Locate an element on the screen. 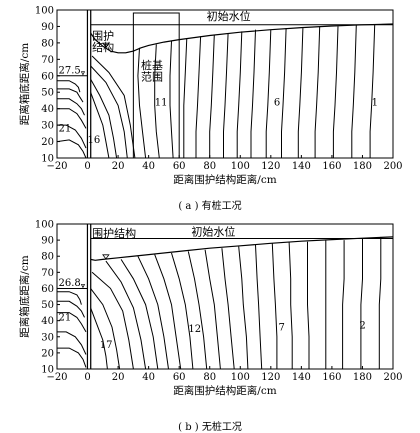  contour-label: 7 is located at coordinates (281, 327).